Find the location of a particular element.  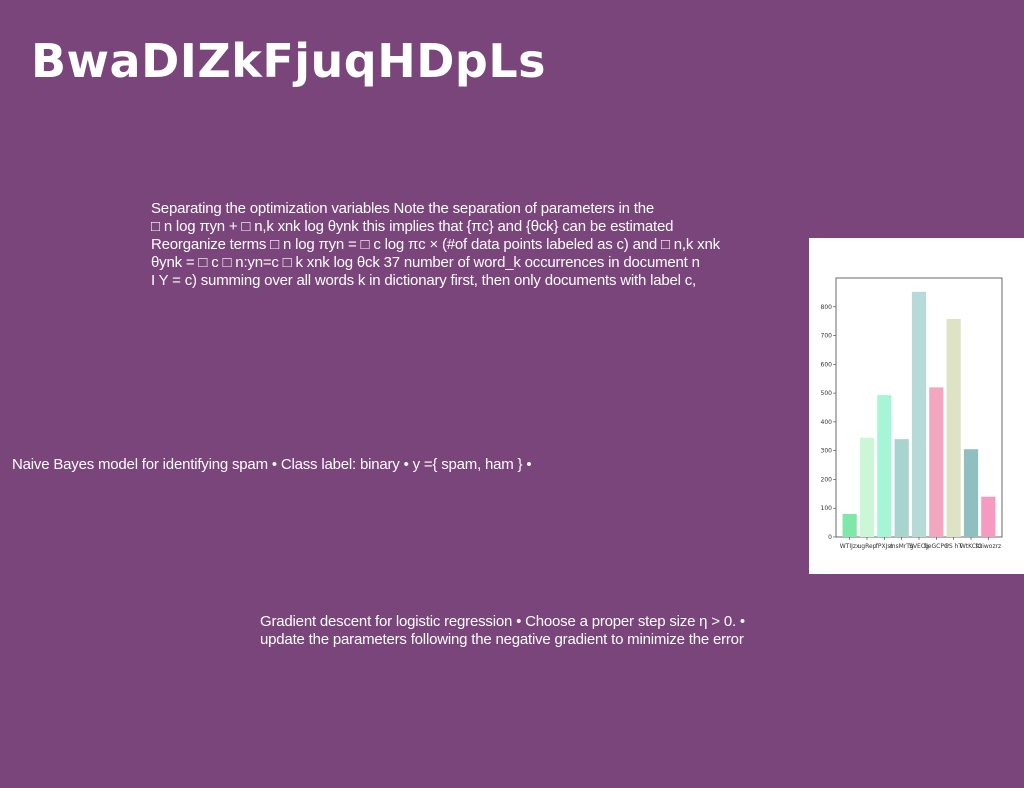

y-tick-label: 700 is located at coordinates (827, 336).